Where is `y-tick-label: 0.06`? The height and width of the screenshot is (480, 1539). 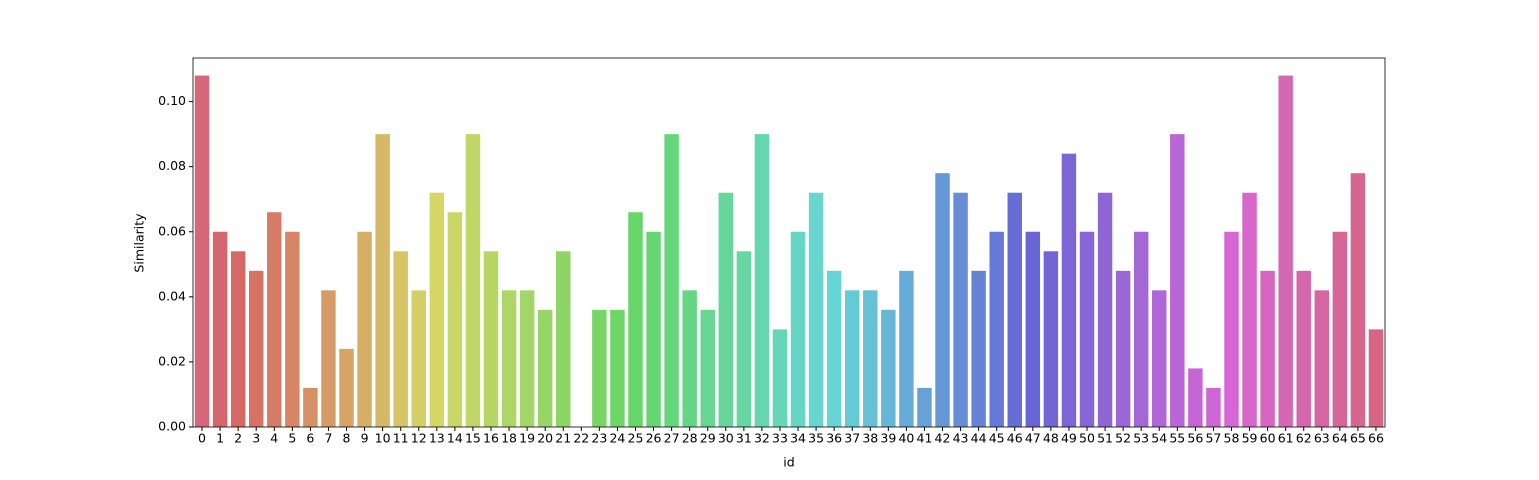 y-tick-label: 0.06 is located at coordinates (172, 230).